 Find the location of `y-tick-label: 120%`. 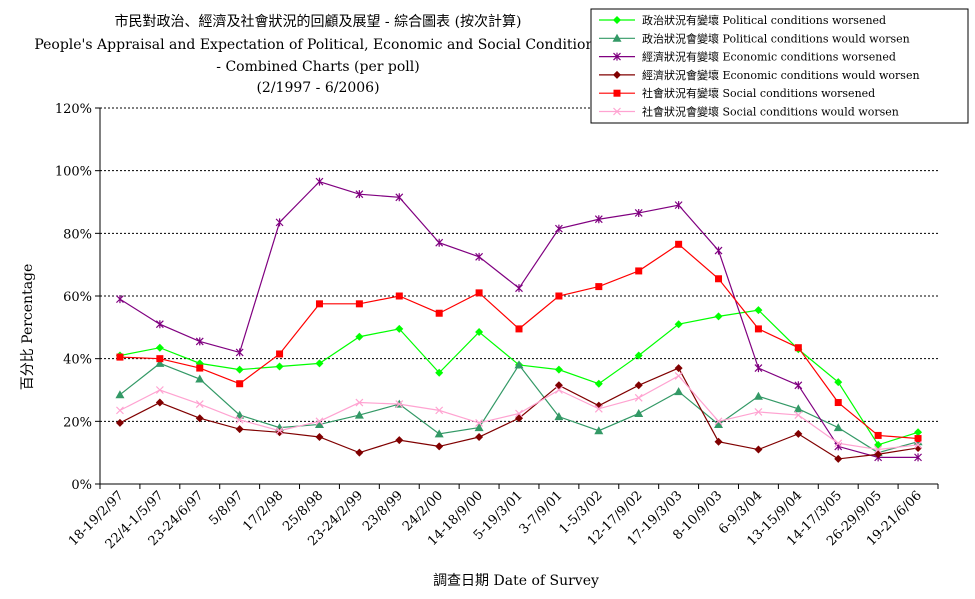

y-tick-label: 120% is located at coordinates (73, 109).